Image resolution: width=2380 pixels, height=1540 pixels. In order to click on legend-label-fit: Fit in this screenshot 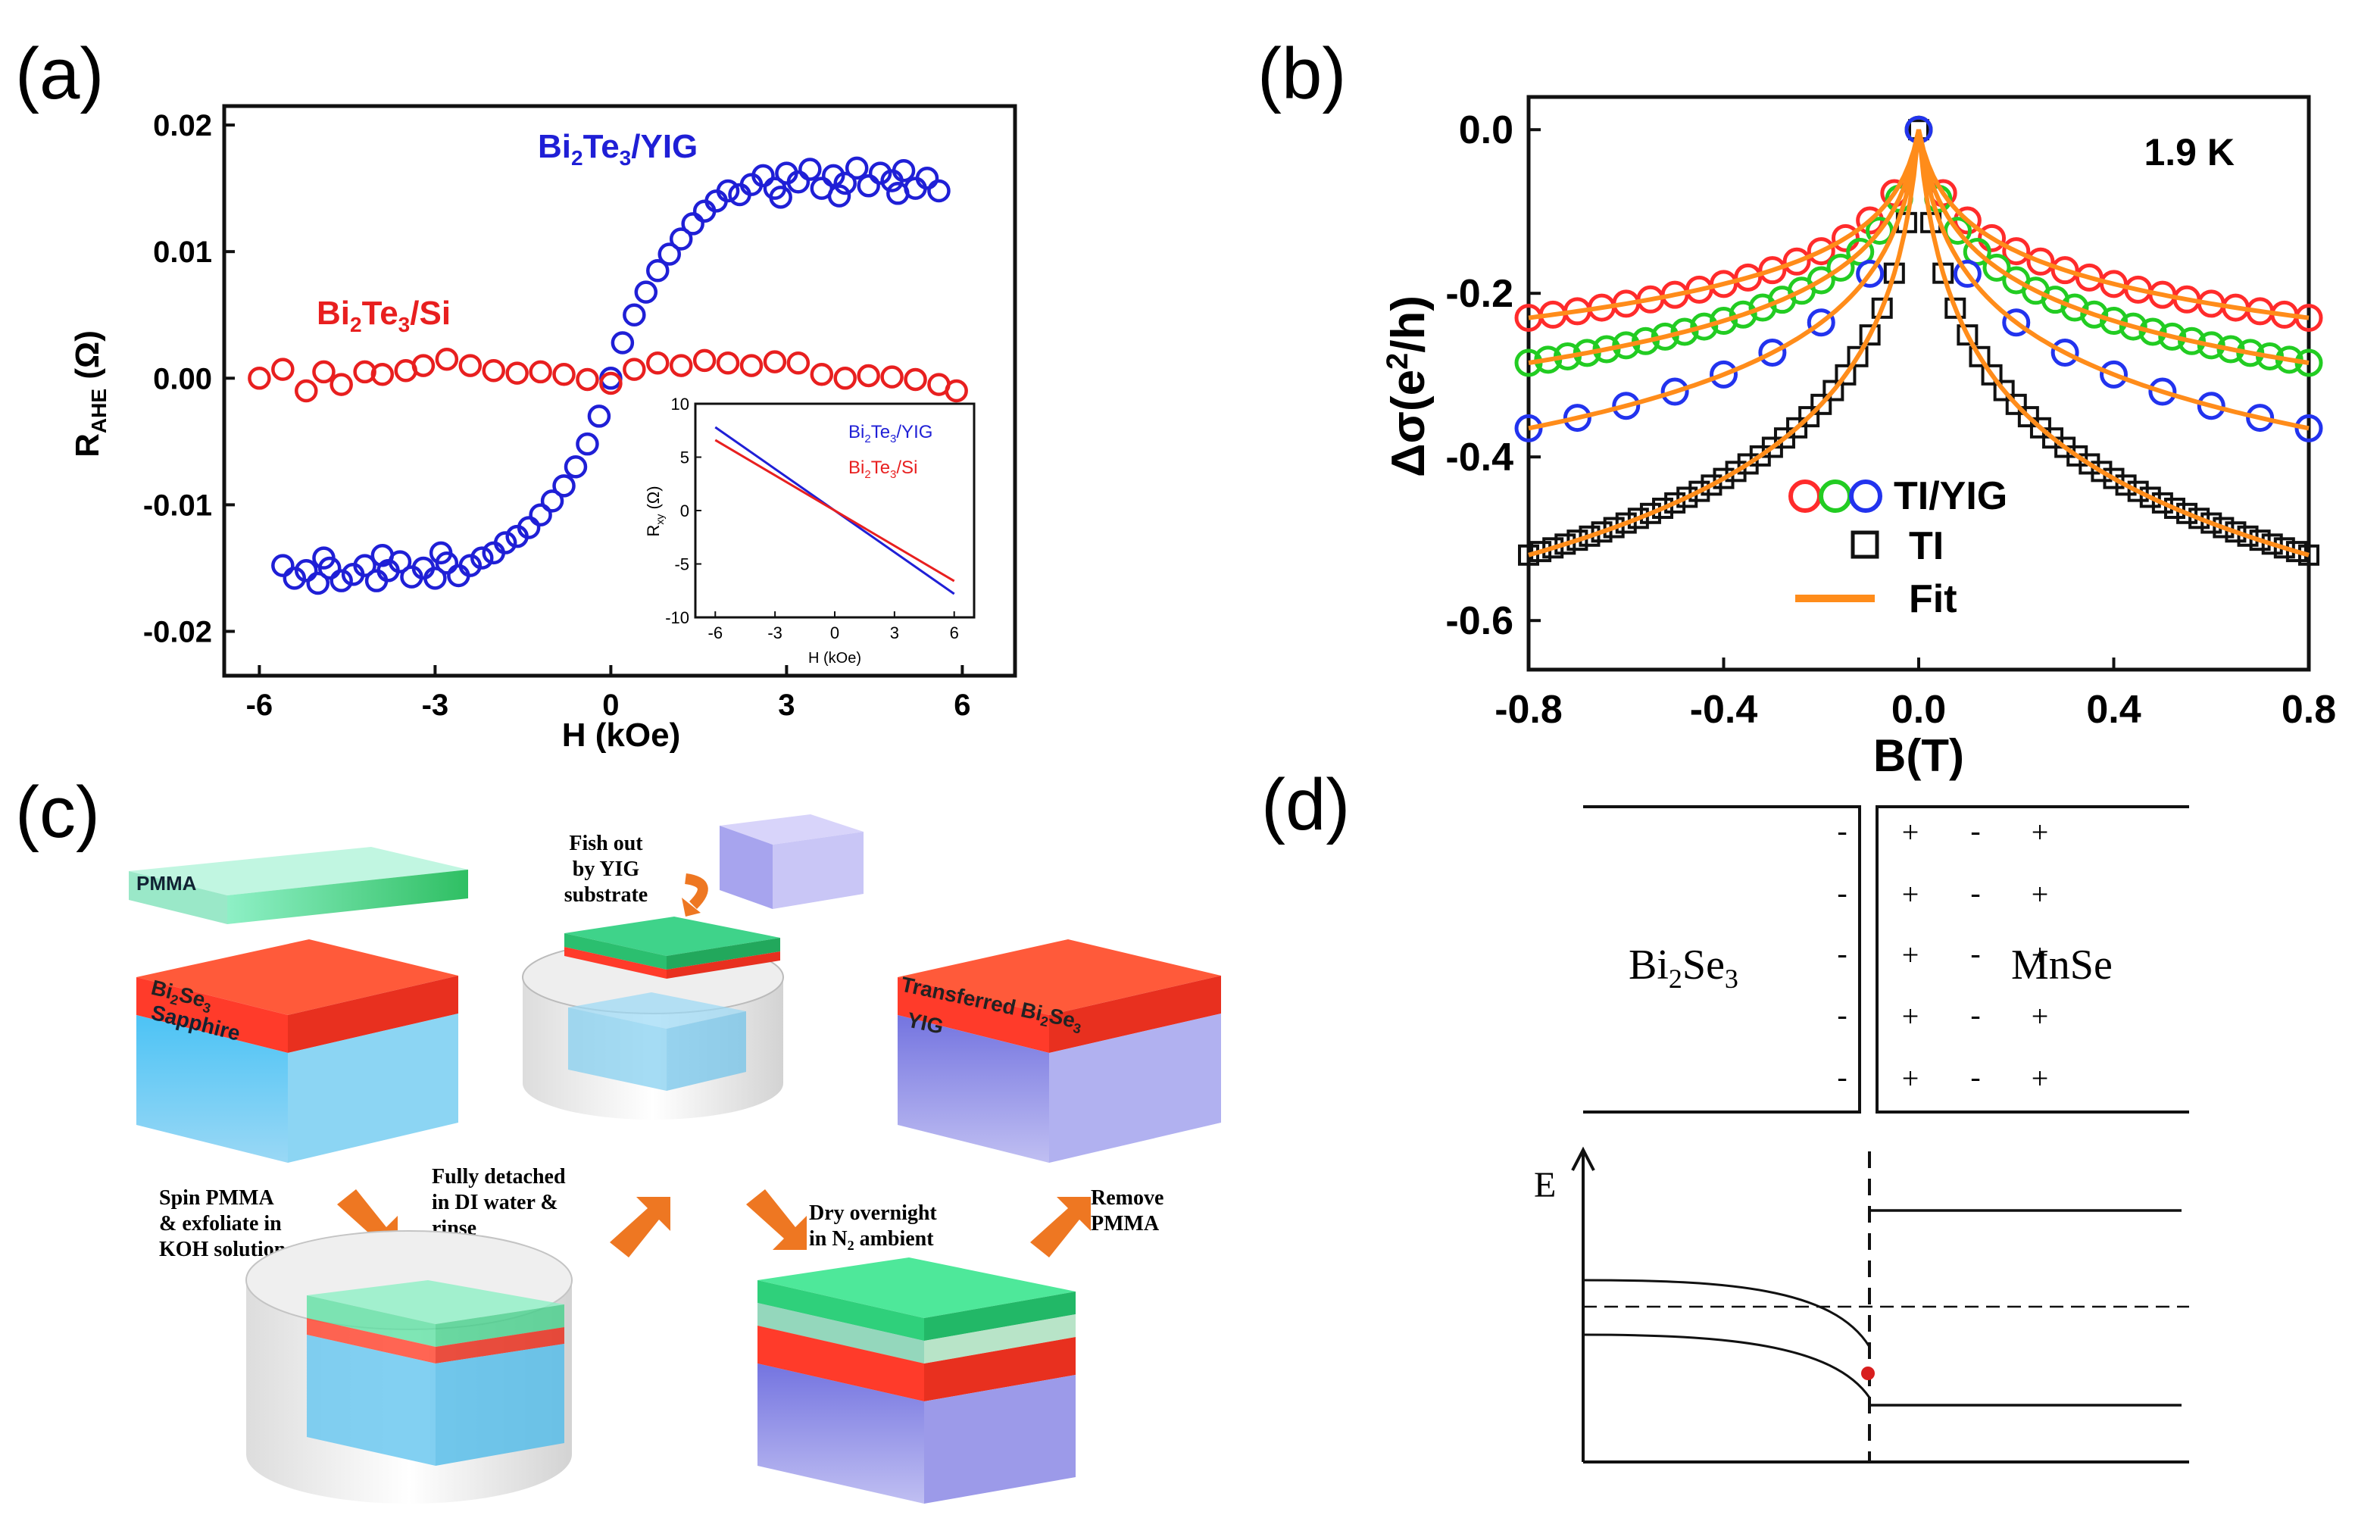, I will do `click(1933, 599)`.